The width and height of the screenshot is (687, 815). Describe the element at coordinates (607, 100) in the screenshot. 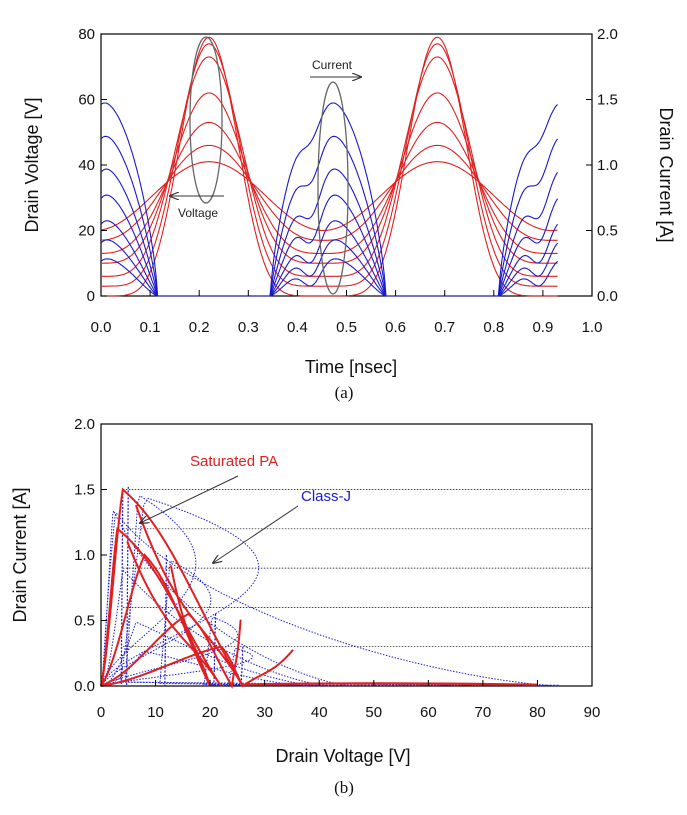

I see `chart-a-ytick-right-label: 1.5` at that location.